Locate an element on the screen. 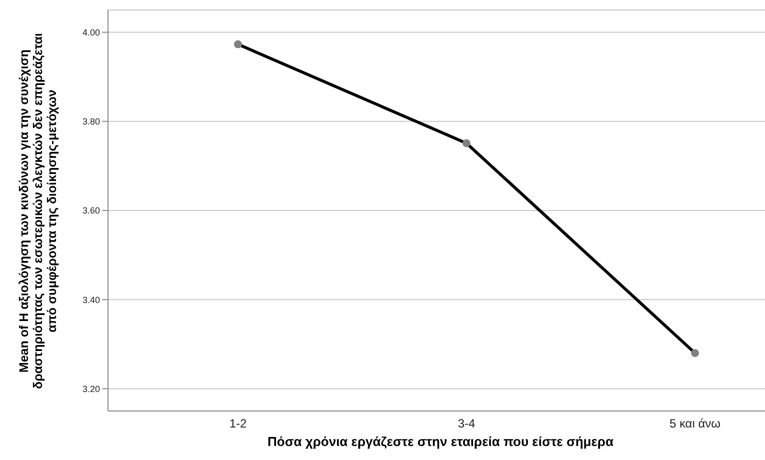 The width and height of the screenshot is (765, 460). x-tick-label: 5 και άνω is located at coordinates (695, 423).